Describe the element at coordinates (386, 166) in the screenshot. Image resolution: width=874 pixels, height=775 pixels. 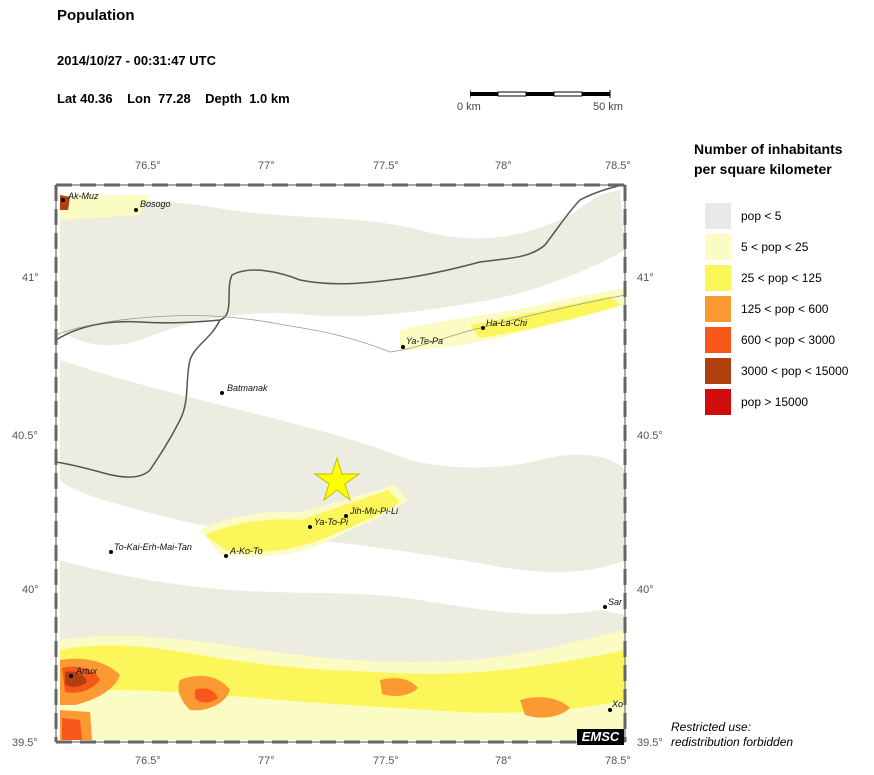
I see `lon-tick-top-77-5: 77.5°` at that location.